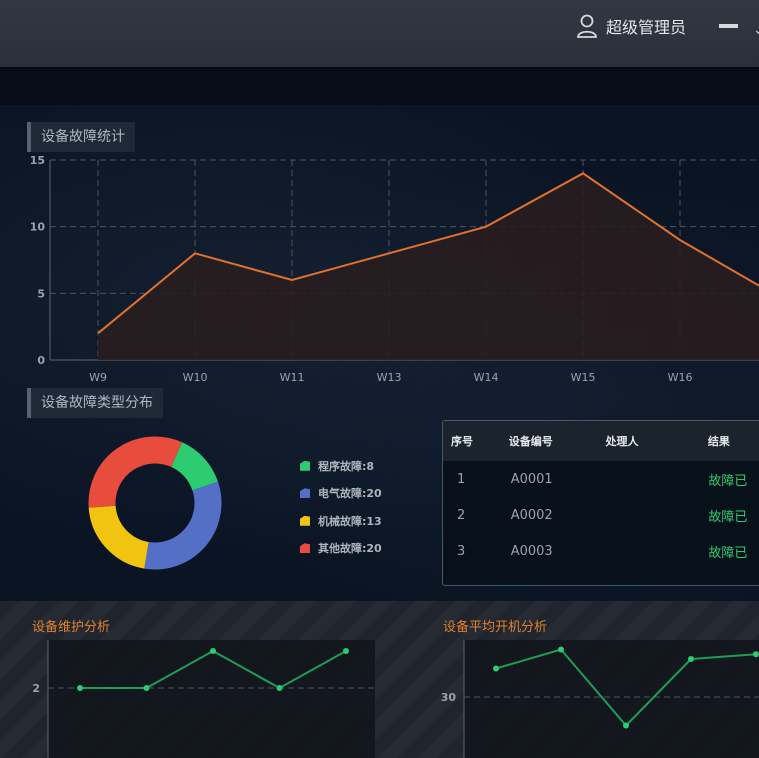  What do you see at coordinates (37, 160) in the screenshot?
I see `y-tick-label: 15` at bounding box center [37, 160].